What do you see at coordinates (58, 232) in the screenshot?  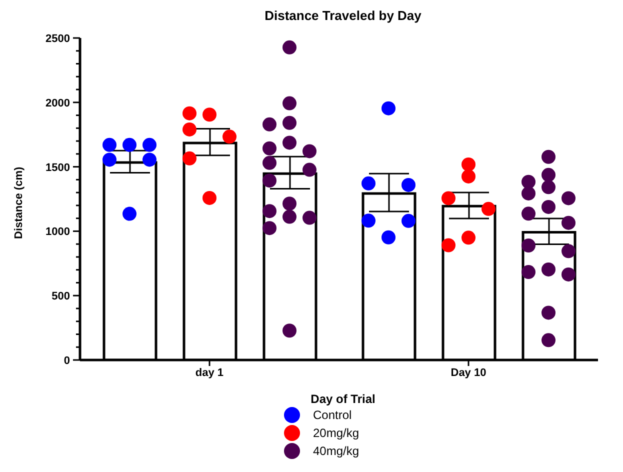 I see `y-tick-label: 1000` at bounding box center [58, 232].